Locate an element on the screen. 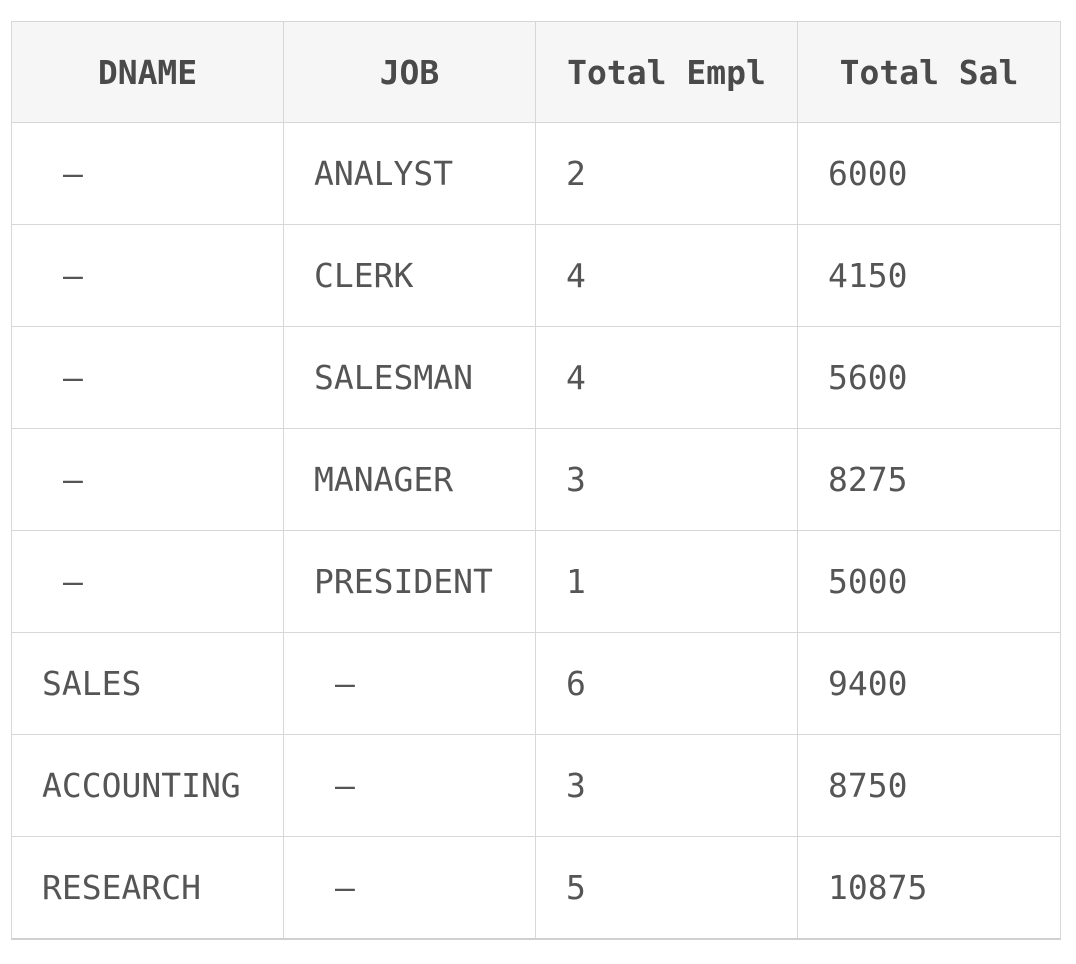  cell-total-empl: 5 is located at coordinates (666, 888).